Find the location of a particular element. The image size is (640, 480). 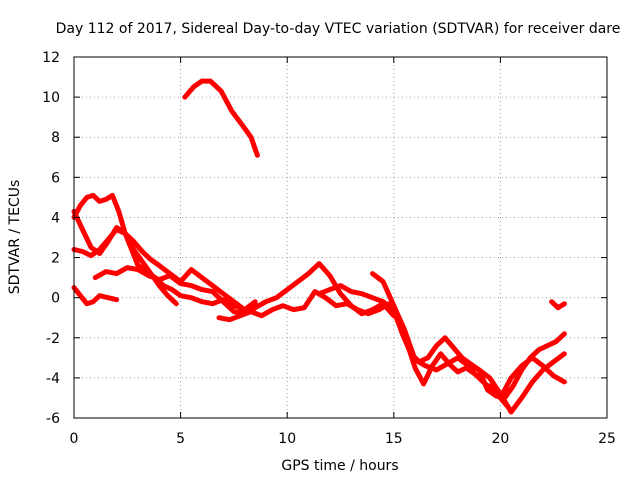

x-tick-labels: 0 5 10 15 20 25 is located at coordinates (343, 439).